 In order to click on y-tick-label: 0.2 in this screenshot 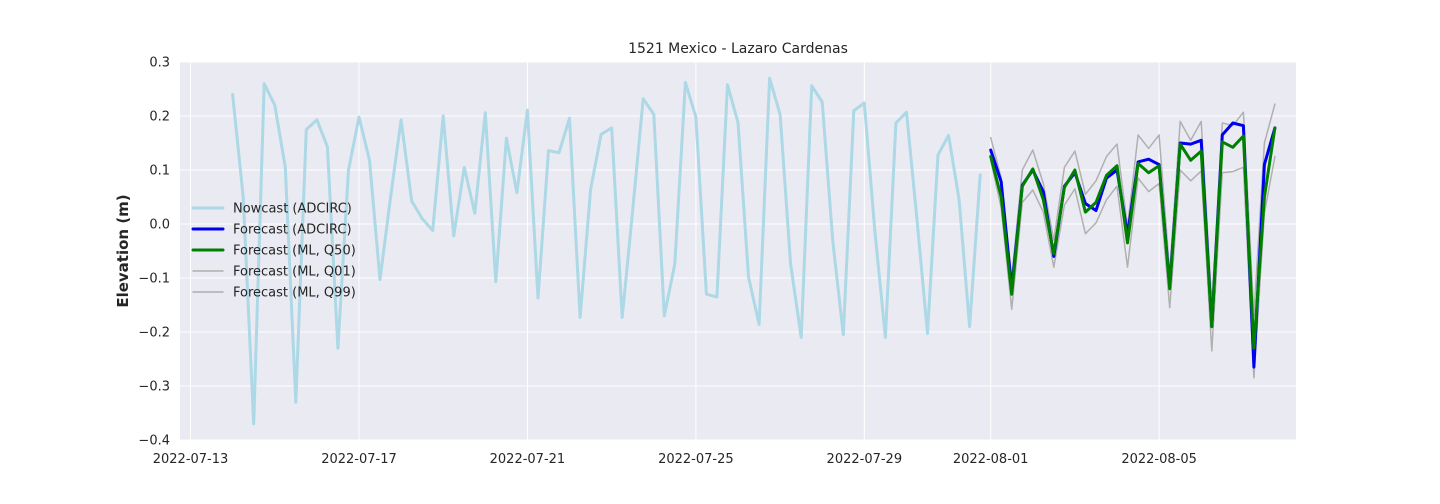, I will do `click(159, 117)`.